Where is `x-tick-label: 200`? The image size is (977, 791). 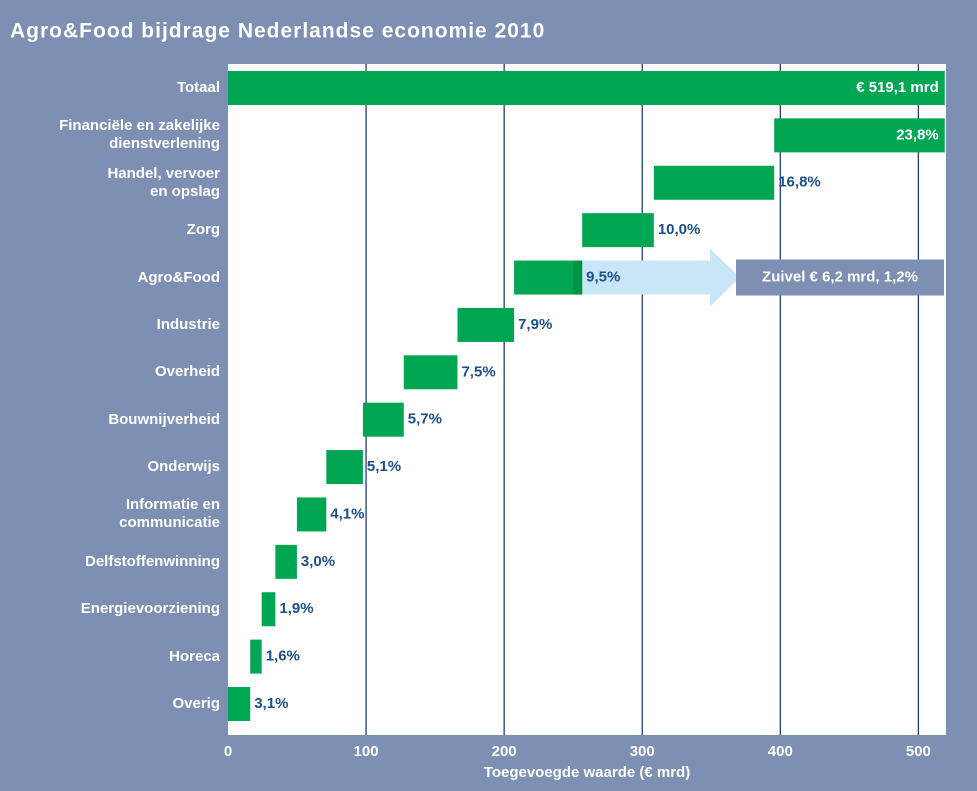 x-tick-label: 200 is located at coordinates (504, 751).